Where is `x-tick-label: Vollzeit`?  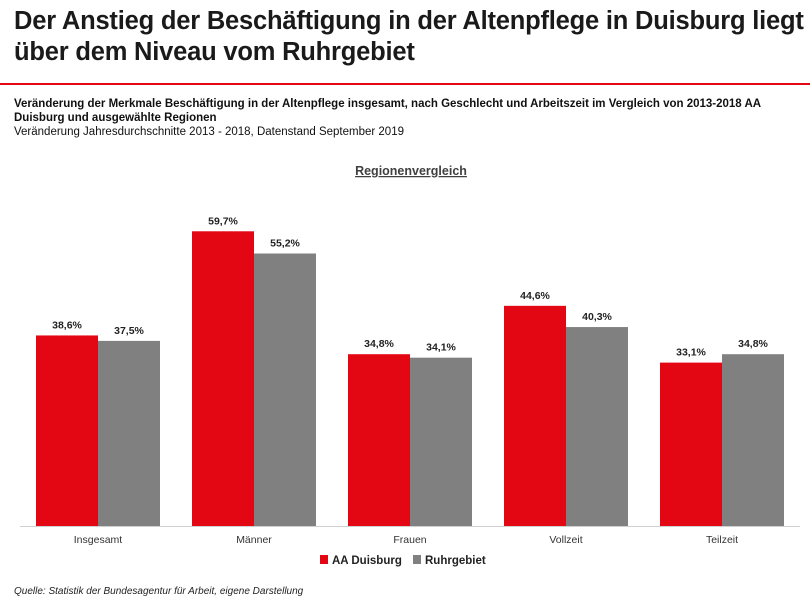 x-tick-label: Vollzeit is located at coordinates (565, 540).